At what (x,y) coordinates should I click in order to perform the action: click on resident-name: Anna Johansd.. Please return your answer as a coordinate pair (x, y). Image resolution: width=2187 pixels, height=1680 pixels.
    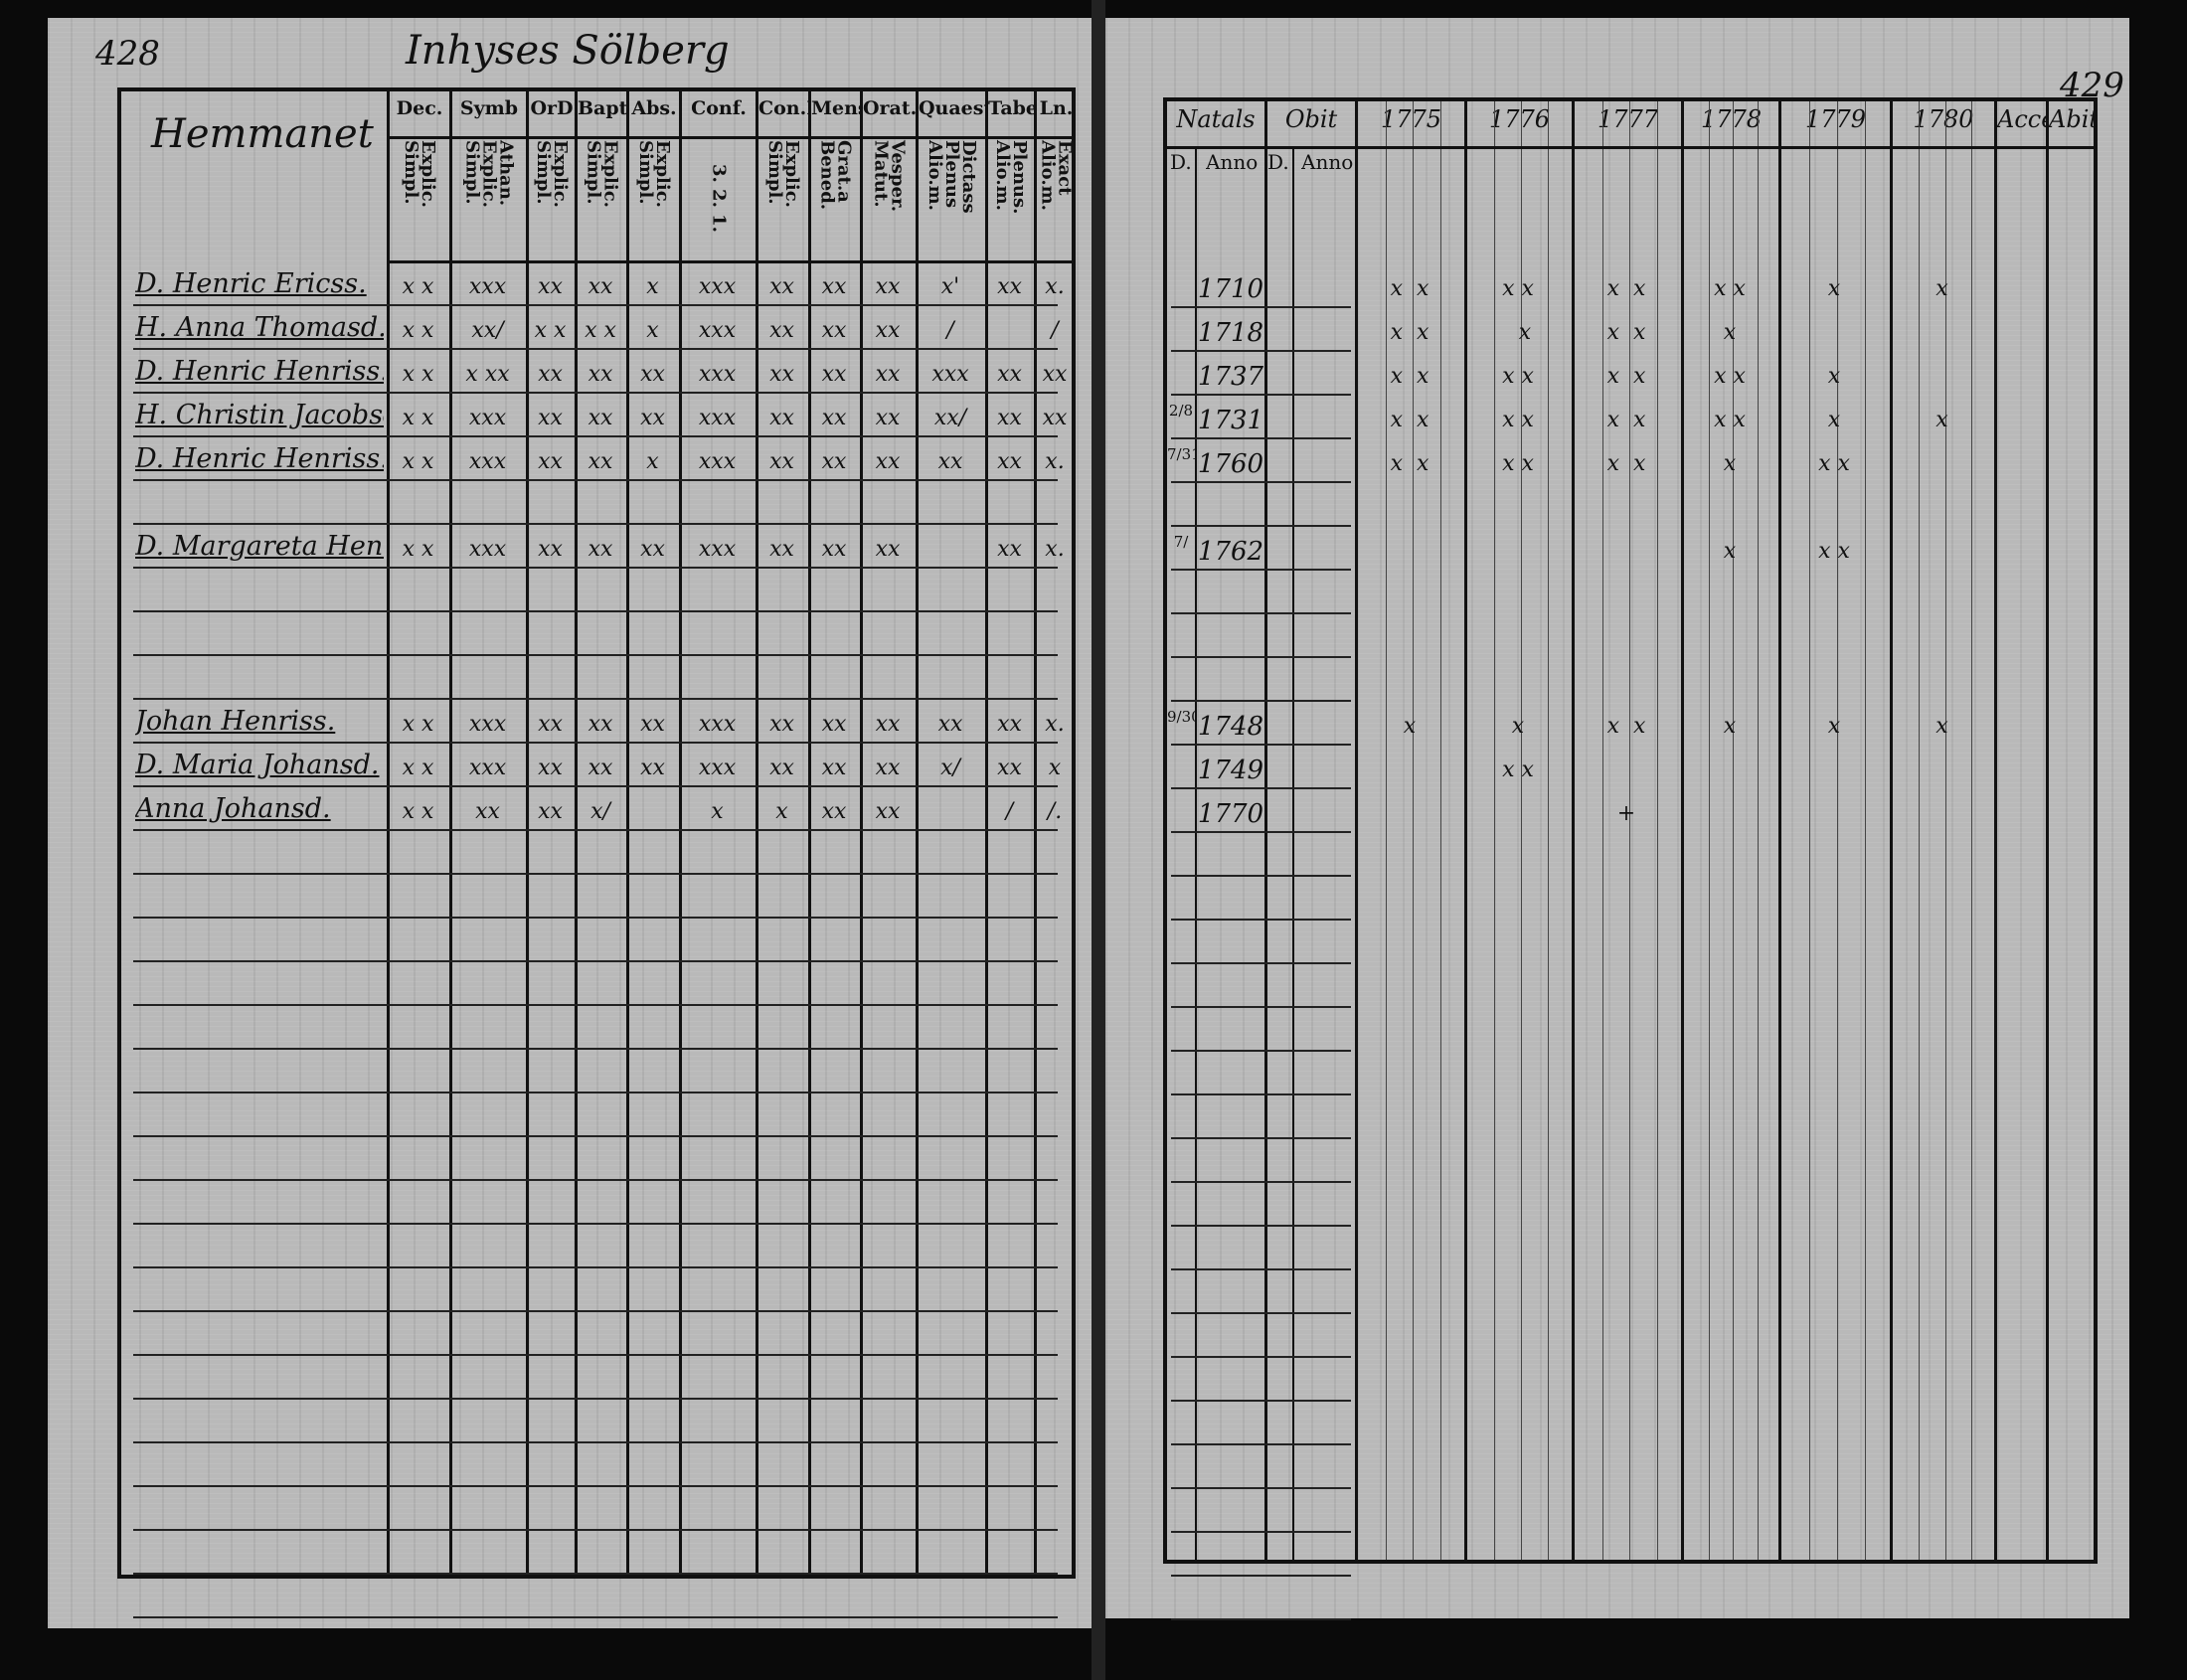
    Looking at the image, I should click on (233, 808).